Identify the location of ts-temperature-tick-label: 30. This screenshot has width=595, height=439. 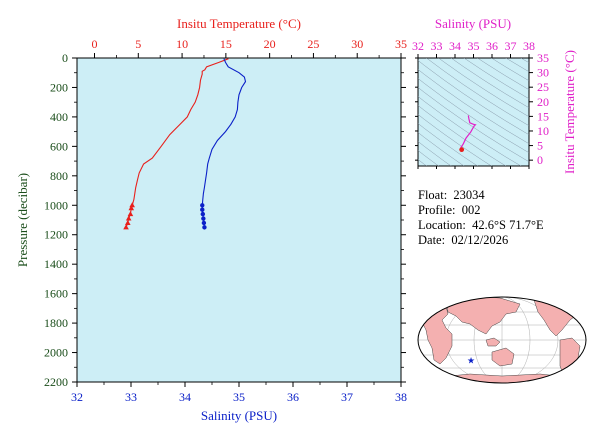
(543, 73).